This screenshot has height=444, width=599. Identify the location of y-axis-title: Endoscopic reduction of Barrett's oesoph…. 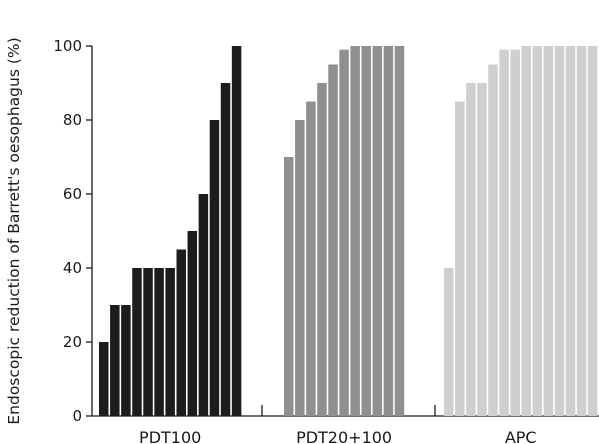
(14, 230).